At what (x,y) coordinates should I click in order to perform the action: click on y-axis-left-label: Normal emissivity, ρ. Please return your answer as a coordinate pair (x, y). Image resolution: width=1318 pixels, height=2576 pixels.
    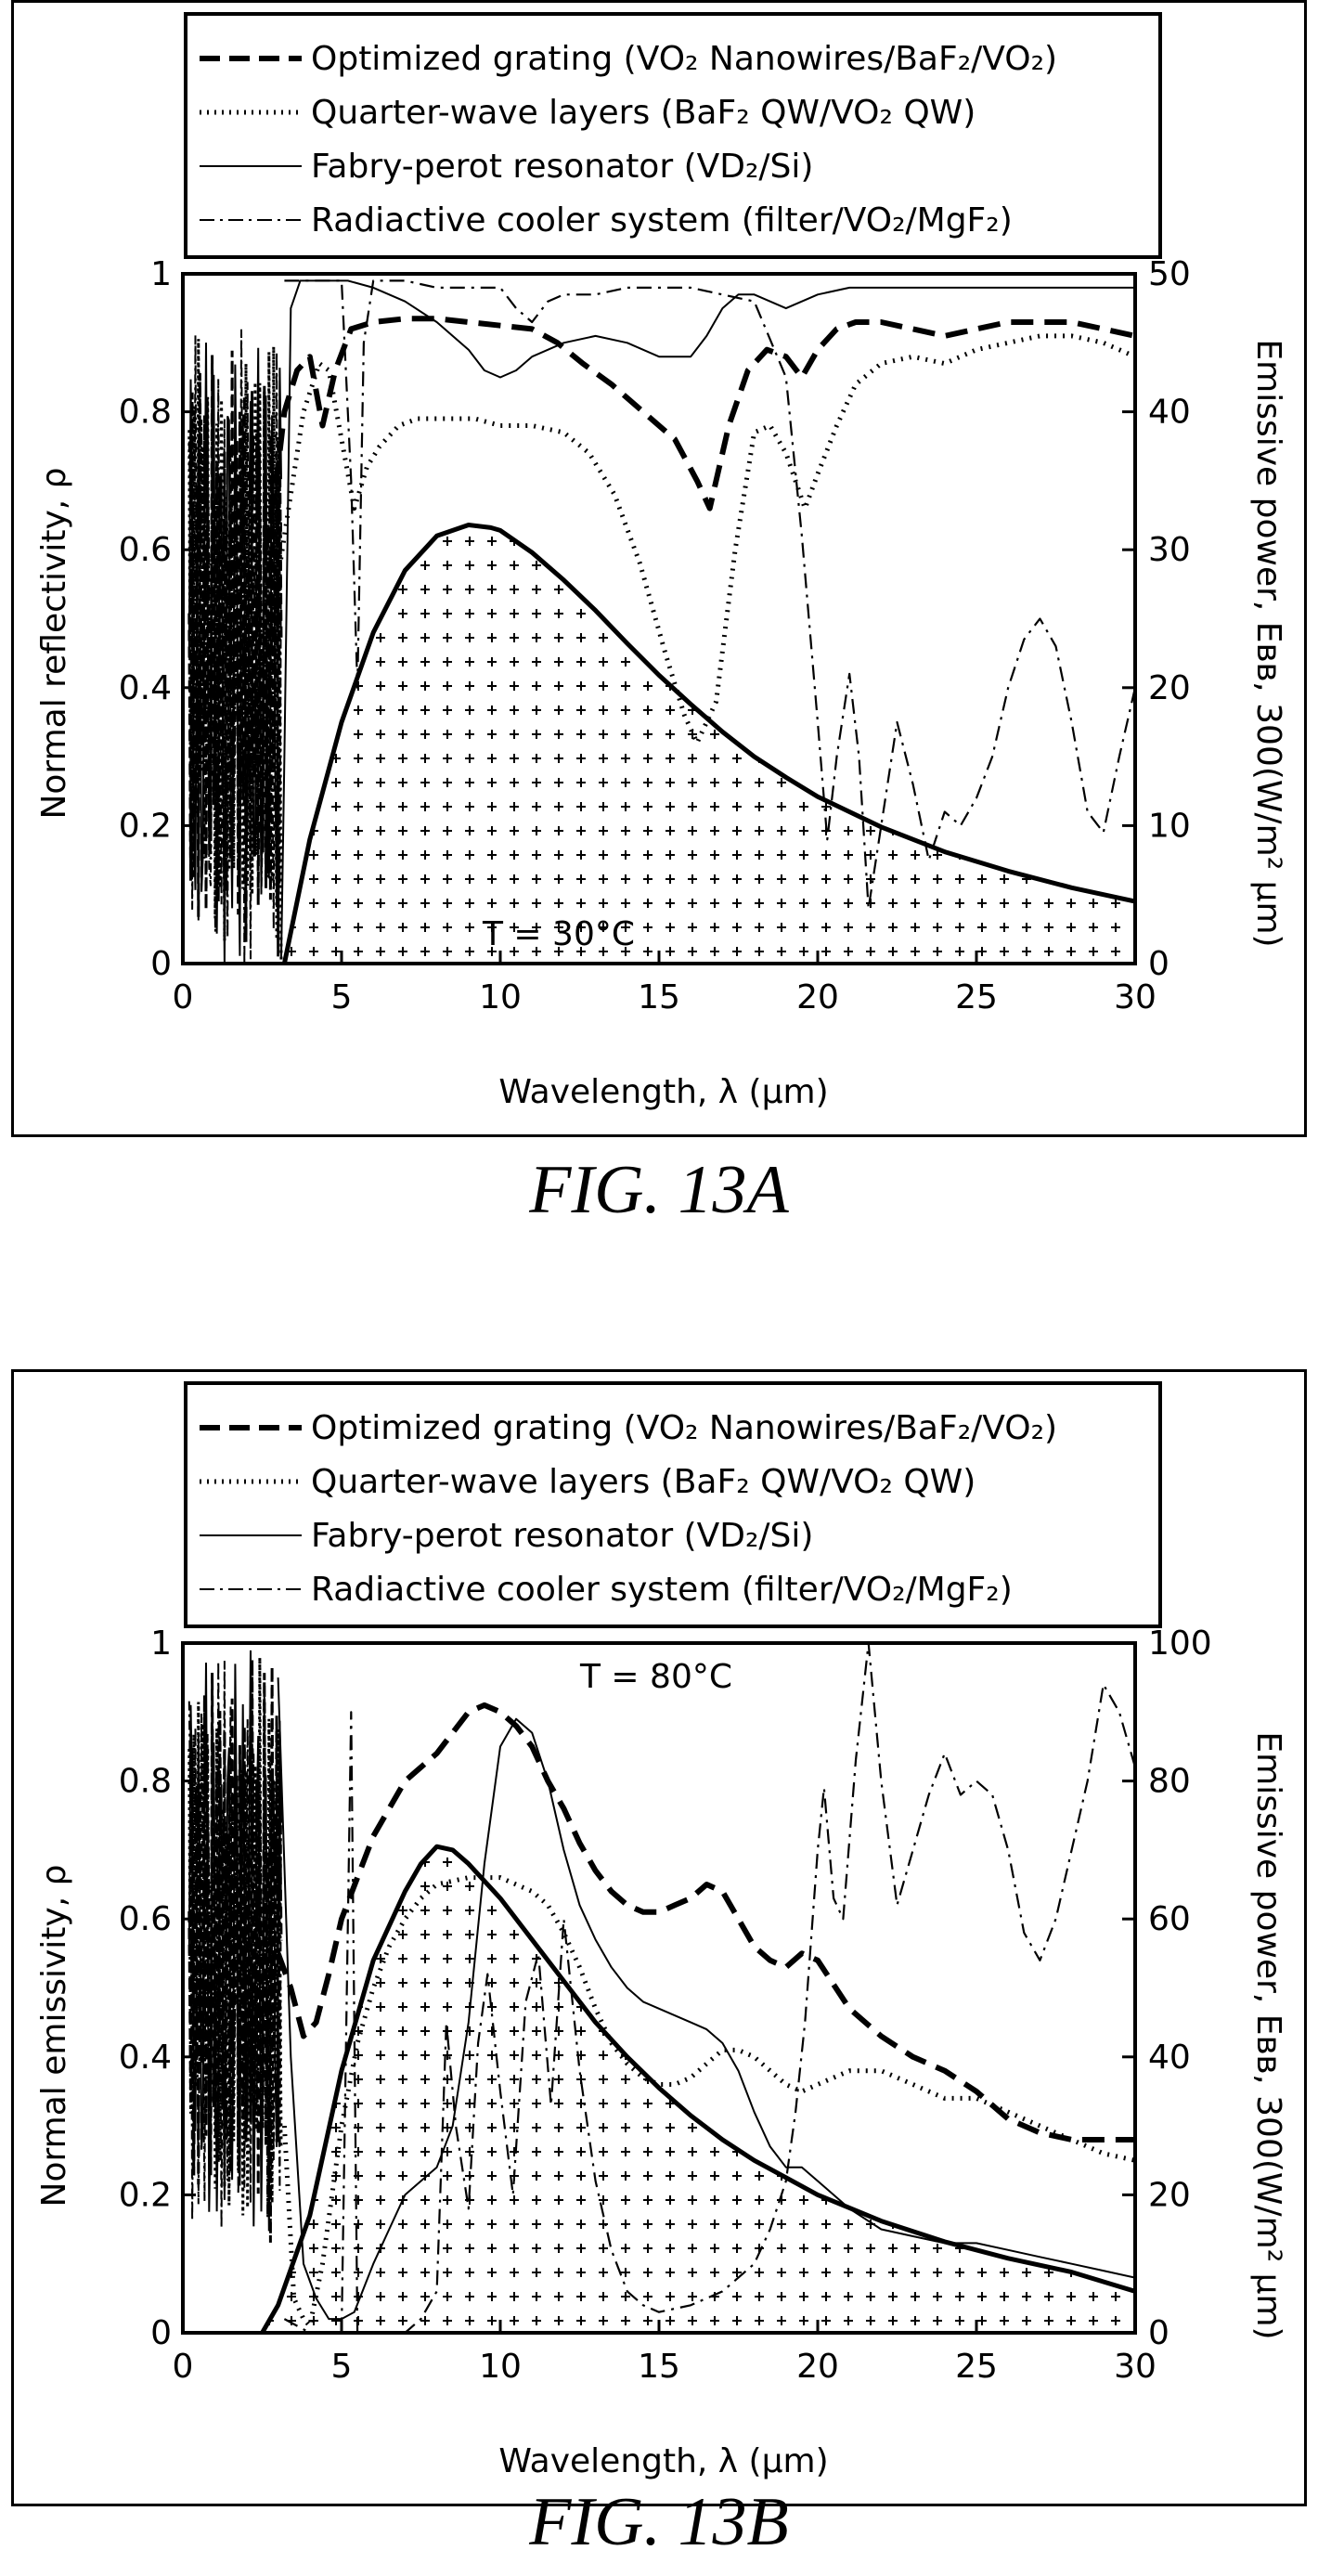
    Looking at the image, I should click on (54, 2036).